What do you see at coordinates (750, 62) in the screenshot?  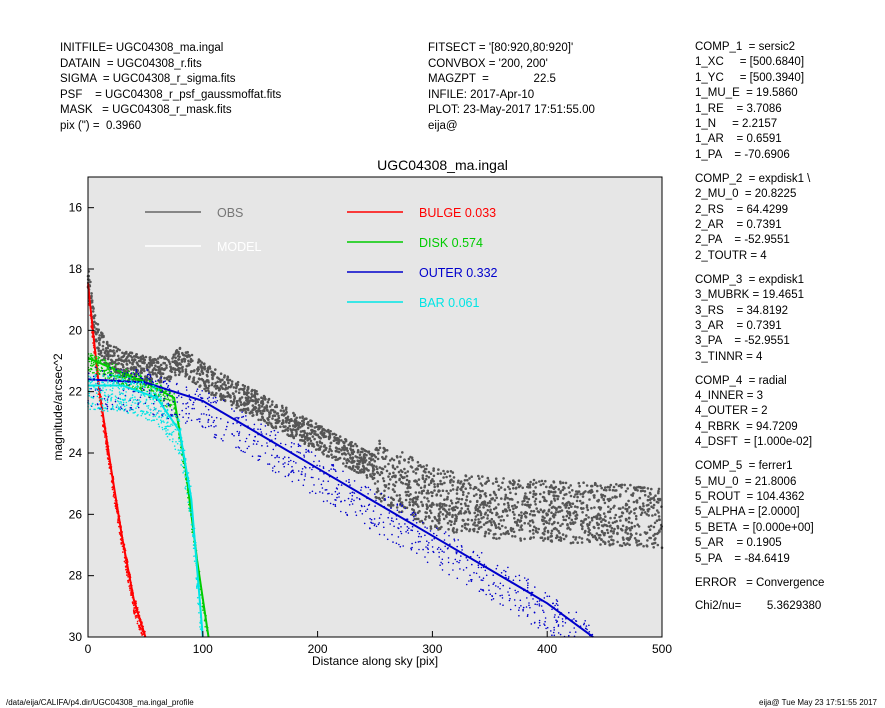 I see `component-param-line: 1_XC = [500.6840]` at bounding box center [750, 62].